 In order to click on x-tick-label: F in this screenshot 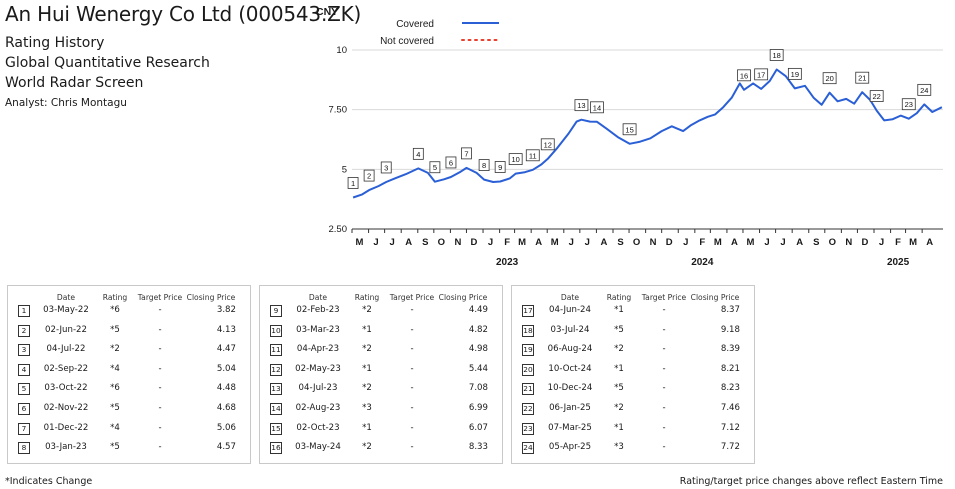, I will do `click(507, 242)`.